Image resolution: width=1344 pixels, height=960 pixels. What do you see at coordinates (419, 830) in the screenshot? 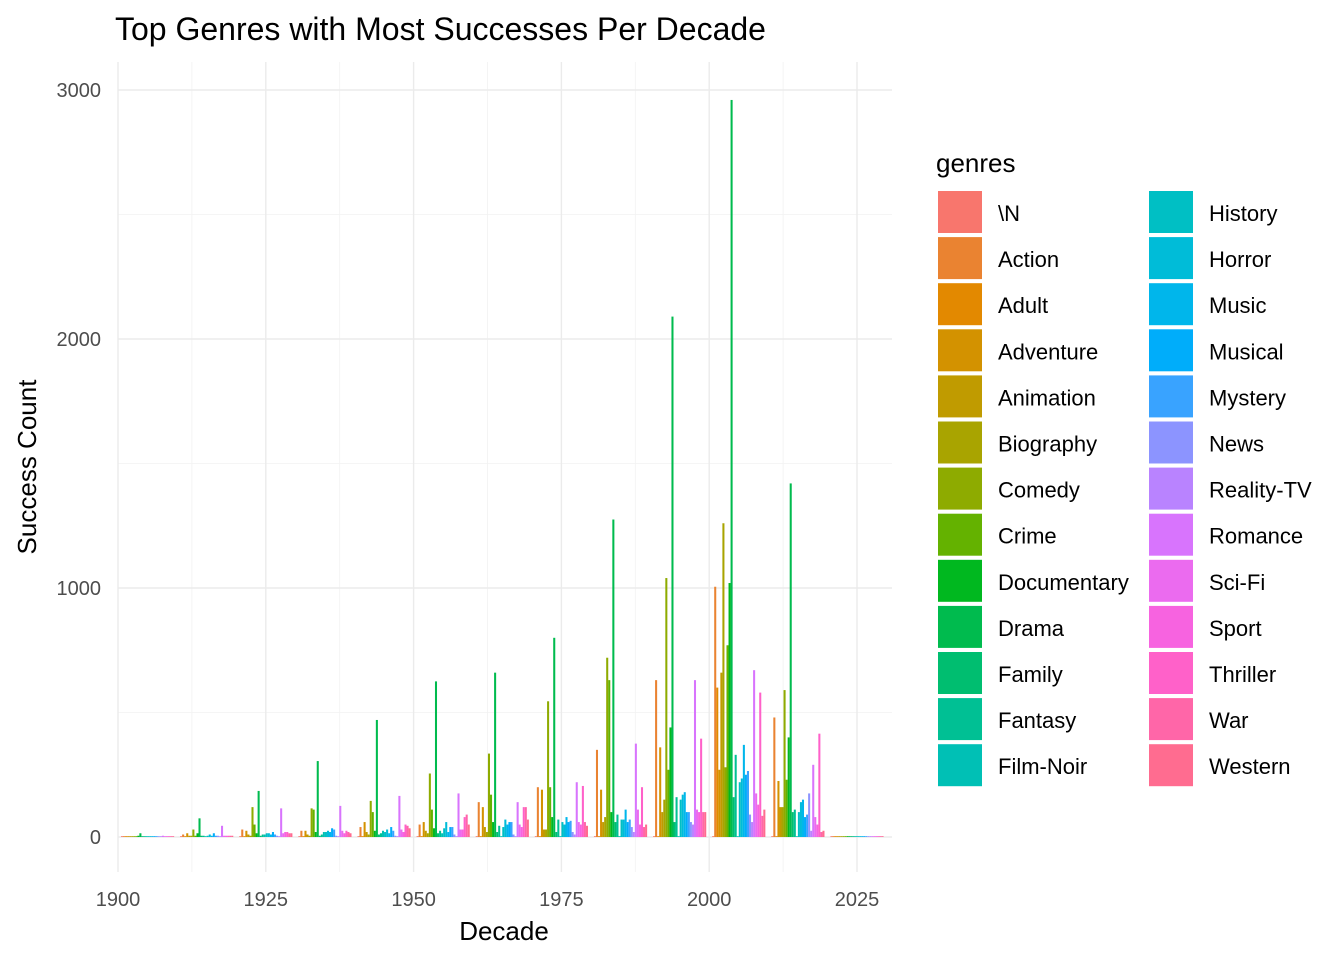
I see `bar-action-1950` at bounding box center [419, 830].